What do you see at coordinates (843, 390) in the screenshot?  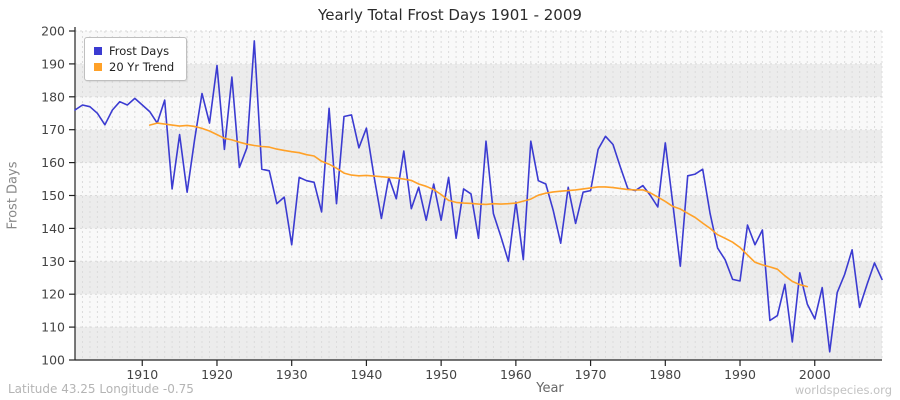 I see `watermark: worldspecies.org` at bounding box center [843, 390].